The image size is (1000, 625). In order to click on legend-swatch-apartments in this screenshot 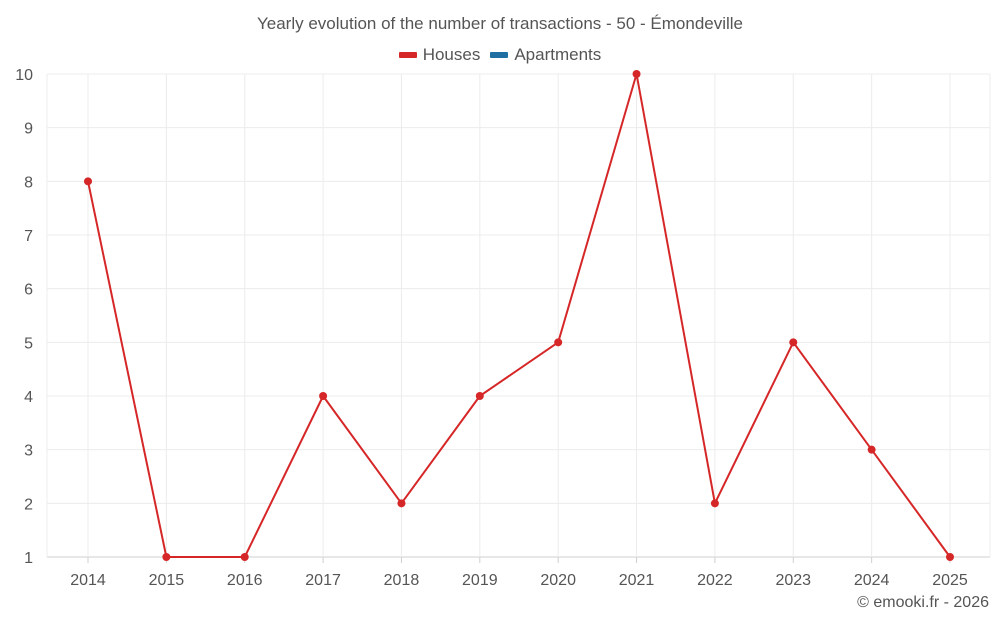, I will do `click(499, 55)`.